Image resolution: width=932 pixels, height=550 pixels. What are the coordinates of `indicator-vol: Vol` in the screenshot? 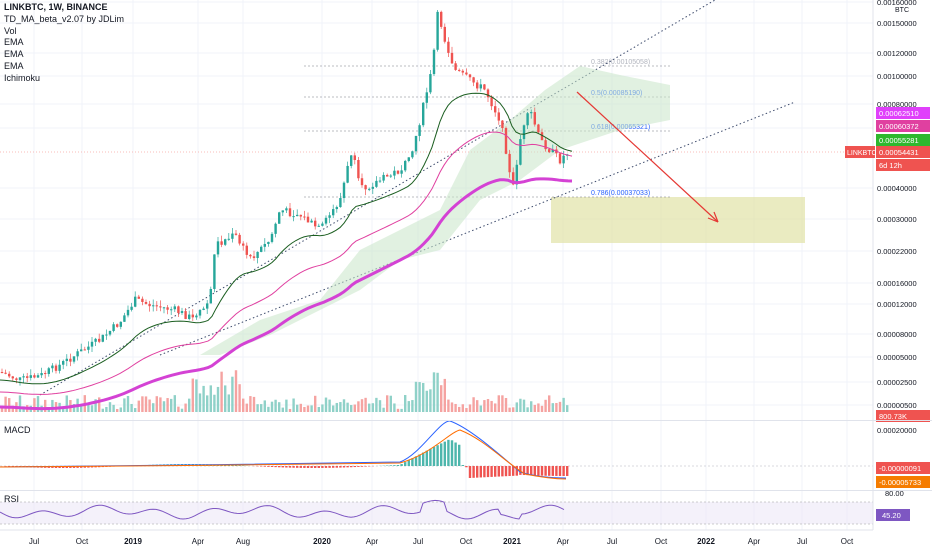 It's located at (10, 30).